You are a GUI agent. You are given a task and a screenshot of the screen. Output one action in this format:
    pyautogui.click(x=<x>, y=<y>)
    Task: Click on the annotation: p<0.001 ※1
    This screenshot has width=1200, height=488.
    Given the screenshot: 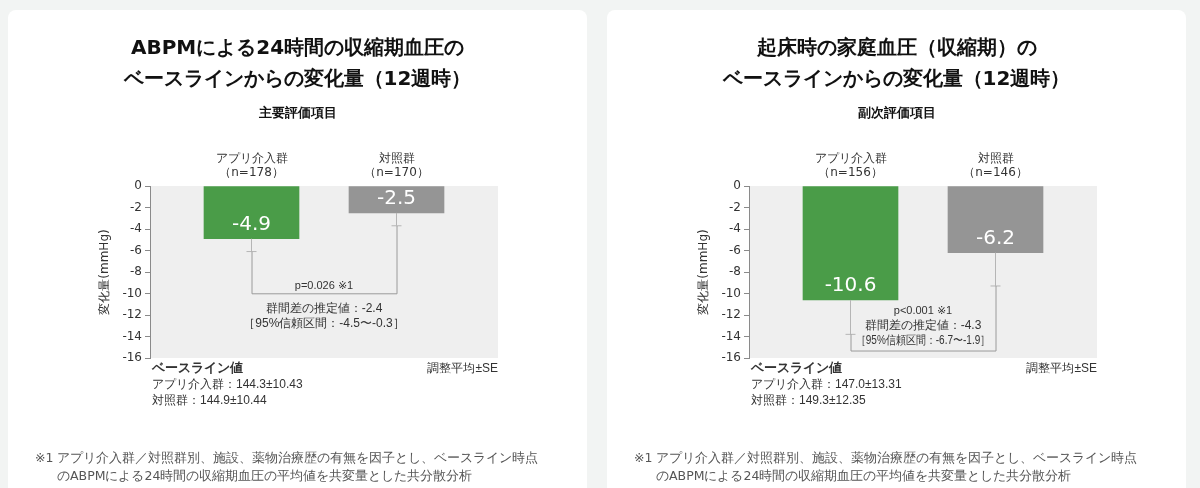 What is the action you would take?
    pyautogui.click(x=923, y=310)
    